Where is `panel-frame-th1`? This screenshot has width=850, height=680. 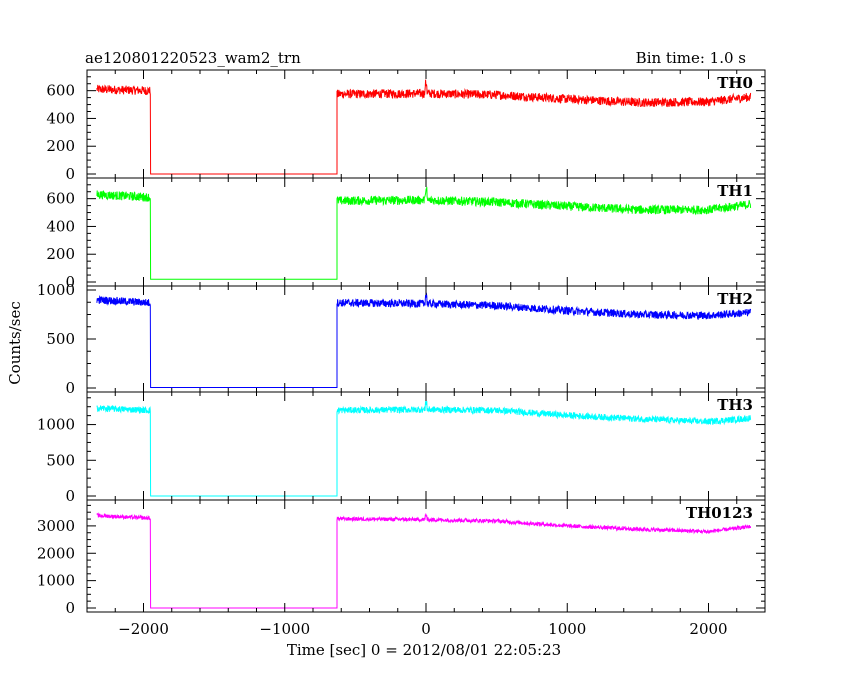 panel-frame-th1 is located at coordinates (426, 232).